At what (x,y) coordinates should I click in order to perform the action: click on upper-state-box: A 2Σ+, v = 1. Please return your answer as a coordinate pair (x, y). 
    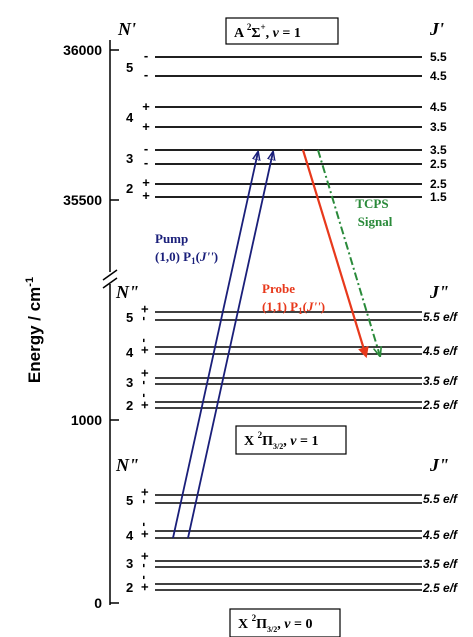
    Looking at the image, I should click on (282, 31).